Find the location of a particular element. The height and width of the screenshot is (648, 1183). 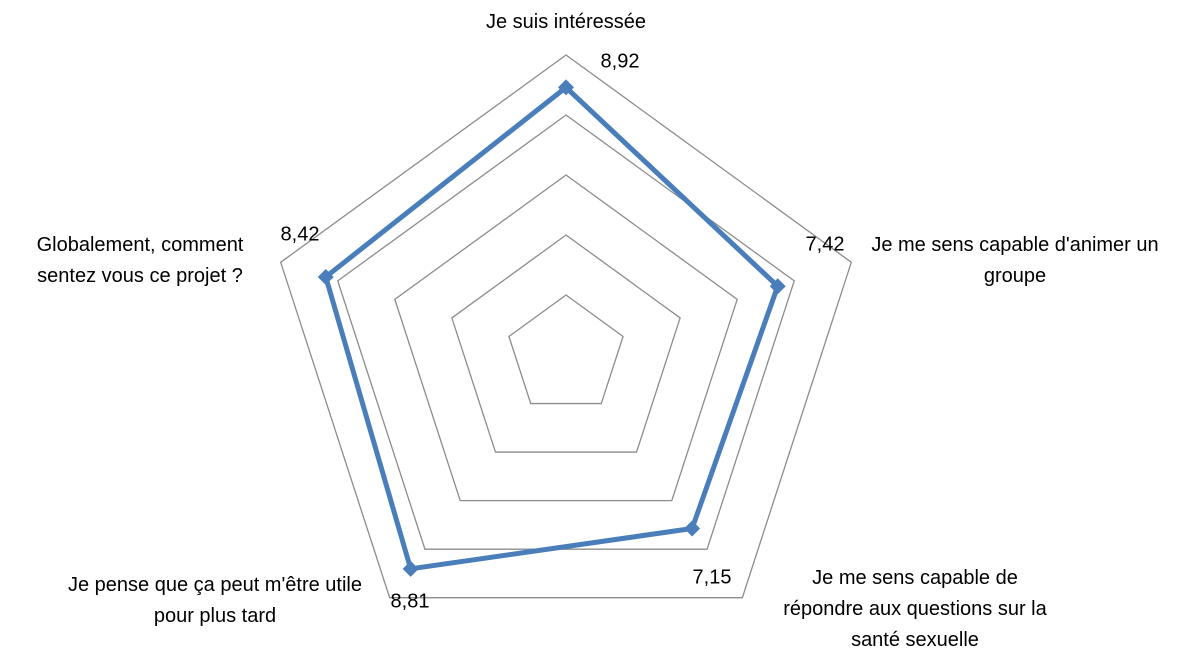

category-label: Je suis intéressée is located at coordinates (566, 22).